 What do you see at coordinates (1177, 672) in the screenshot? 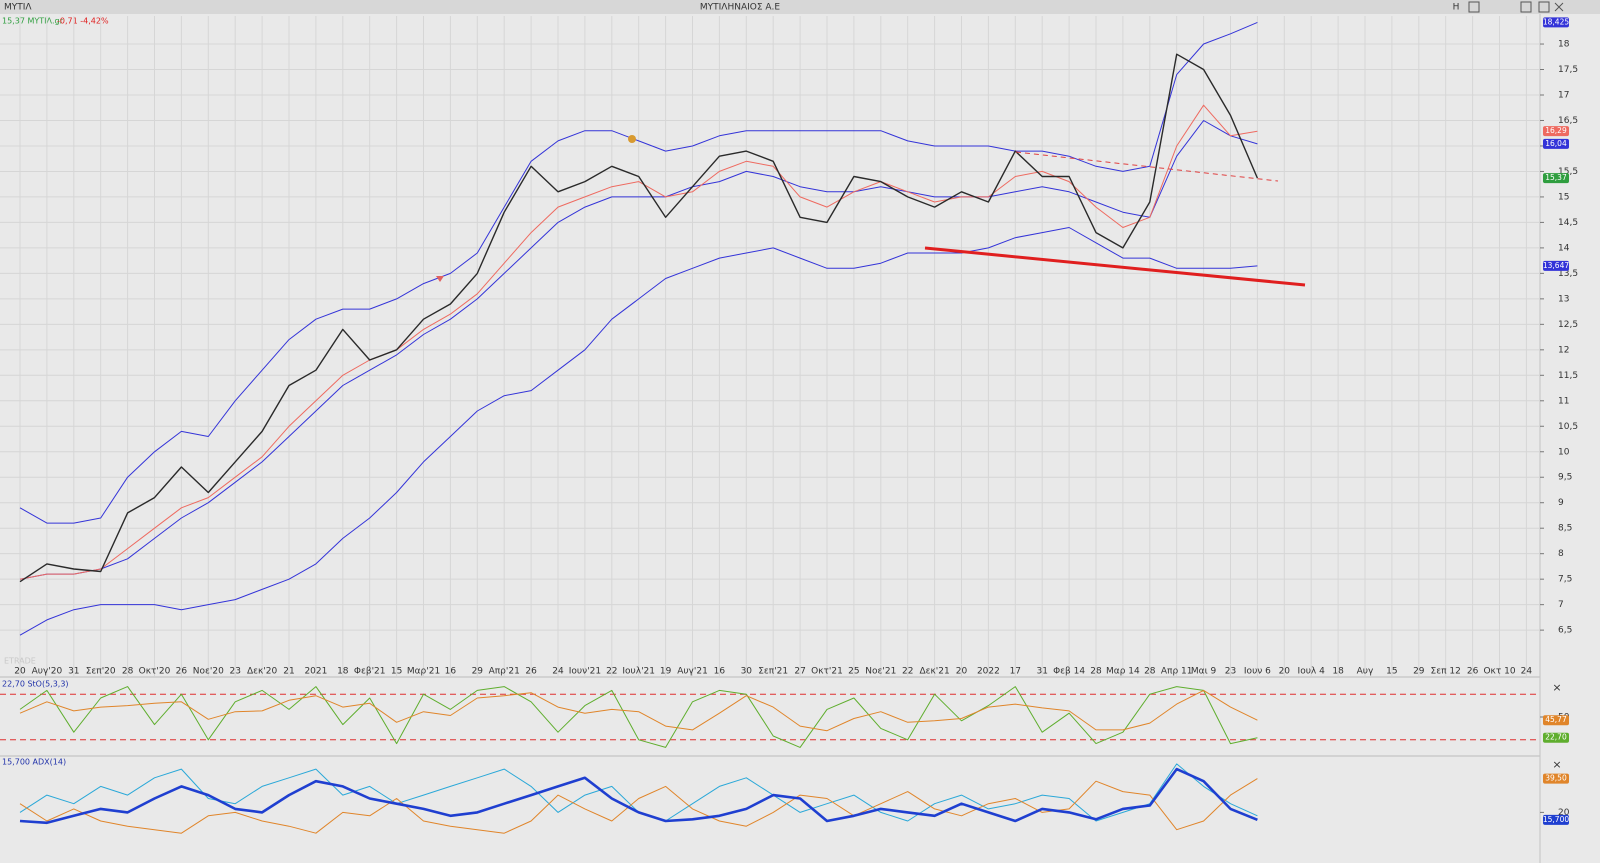
I see `x-tick-label: Απρ 11` at bounding box center [1177, 672].